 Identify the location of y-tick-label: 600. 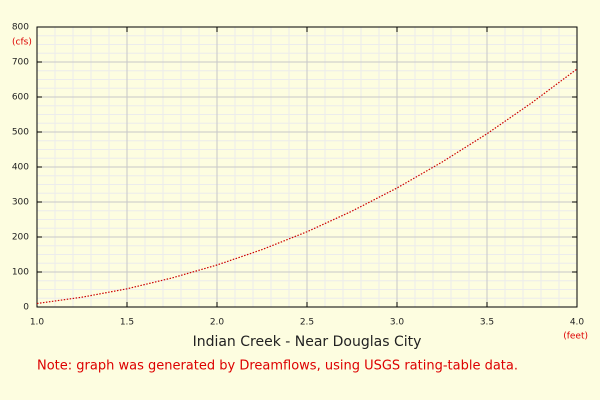
(20, 98).